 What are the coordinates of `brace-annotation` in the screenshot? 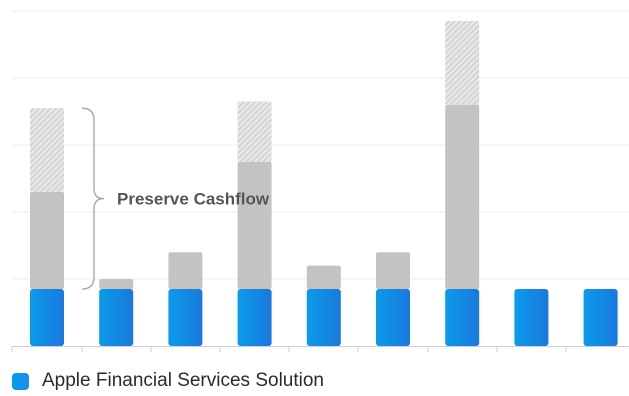 It's located at (93, 198).